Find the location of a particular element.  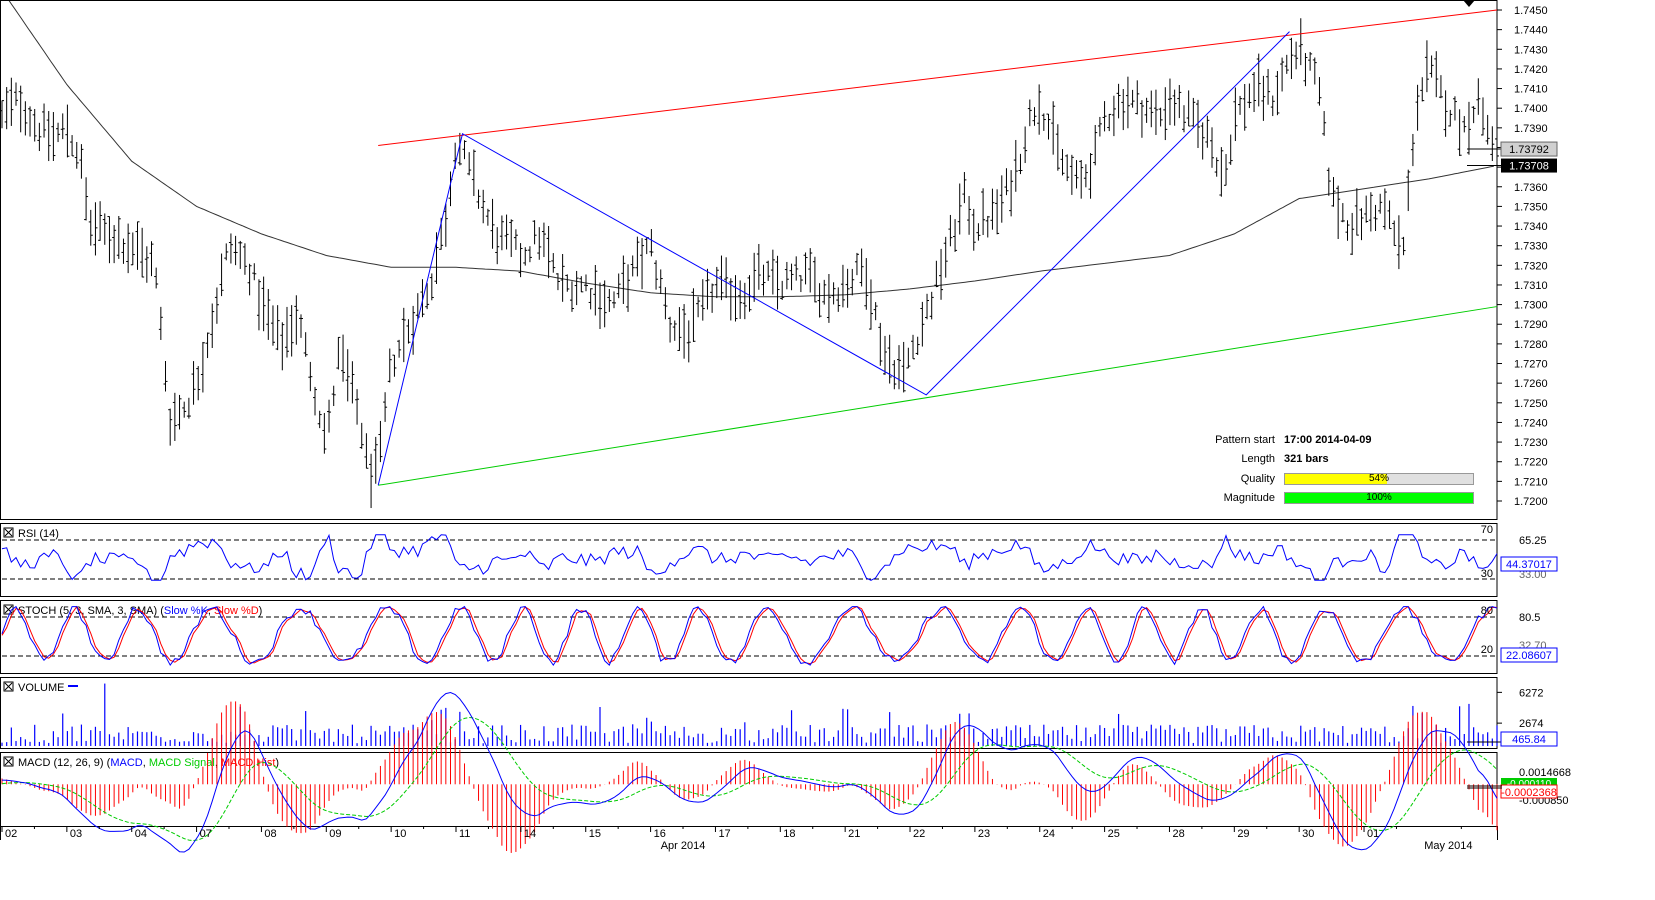

price-tick-label: 1.7390 is located at coordinates (1531, 129).